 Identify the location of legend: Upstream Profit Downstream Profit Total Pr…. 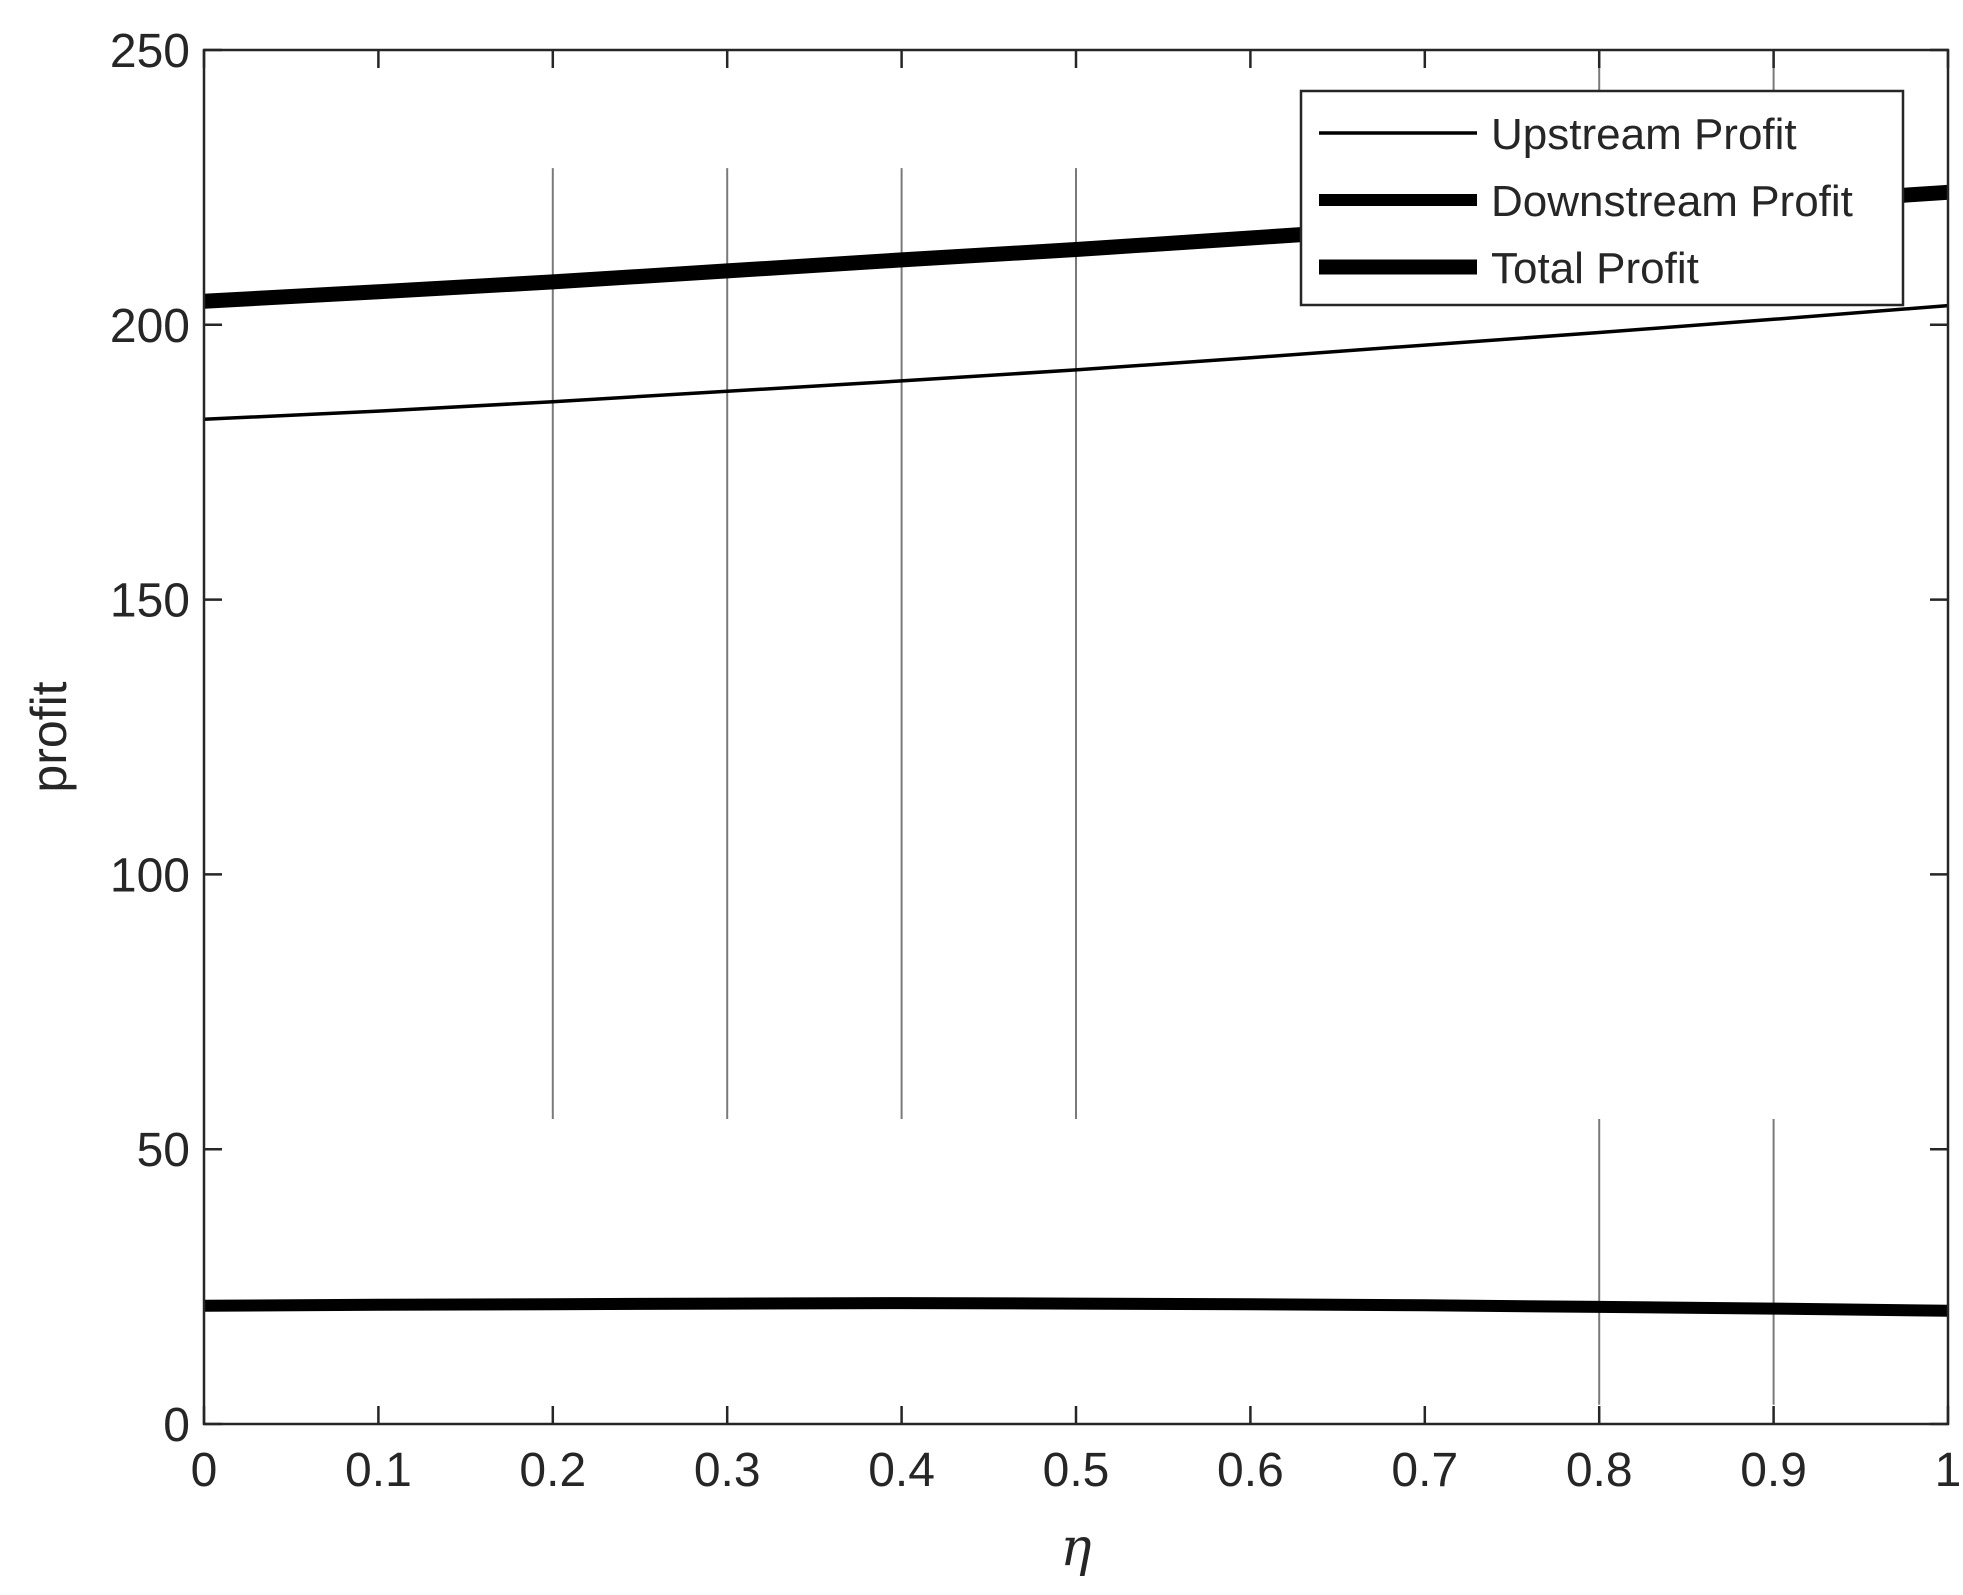
(1602, 198).